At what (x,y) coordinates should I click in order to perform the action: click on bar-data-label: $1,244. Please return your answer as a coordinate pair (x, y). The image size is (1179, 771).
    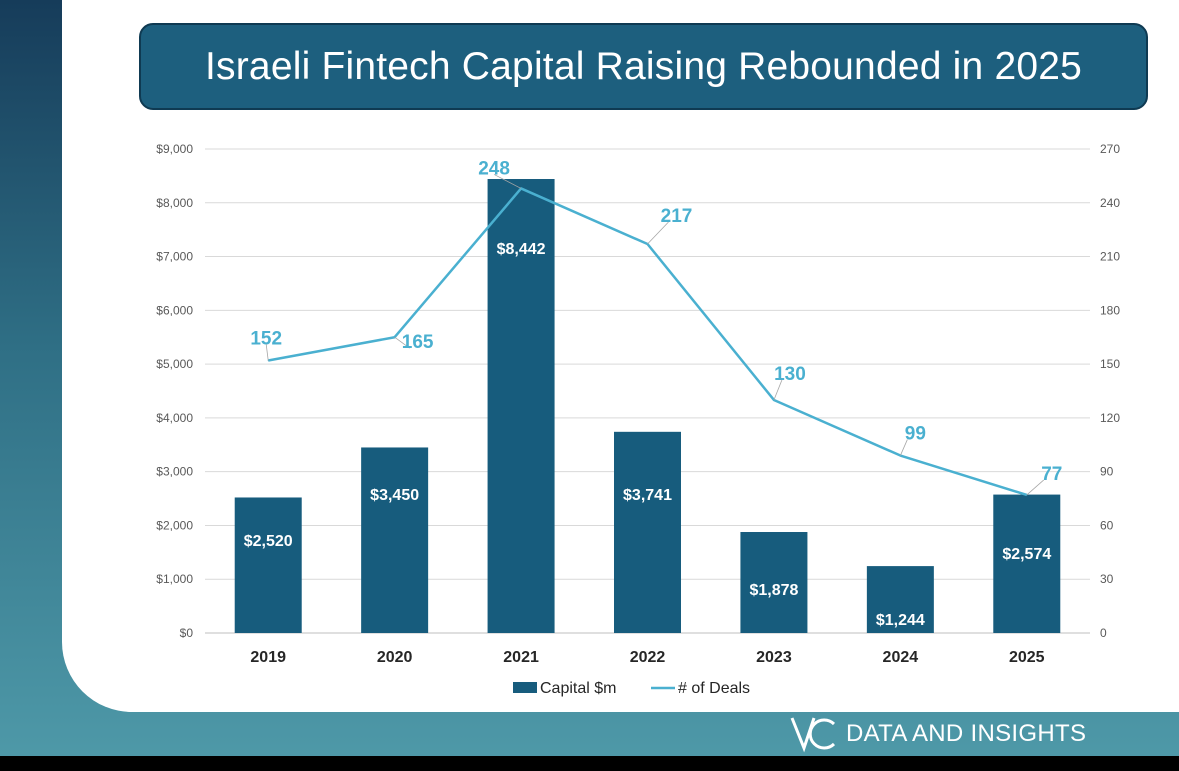
    Looking at the image, I should click on (900, 620).